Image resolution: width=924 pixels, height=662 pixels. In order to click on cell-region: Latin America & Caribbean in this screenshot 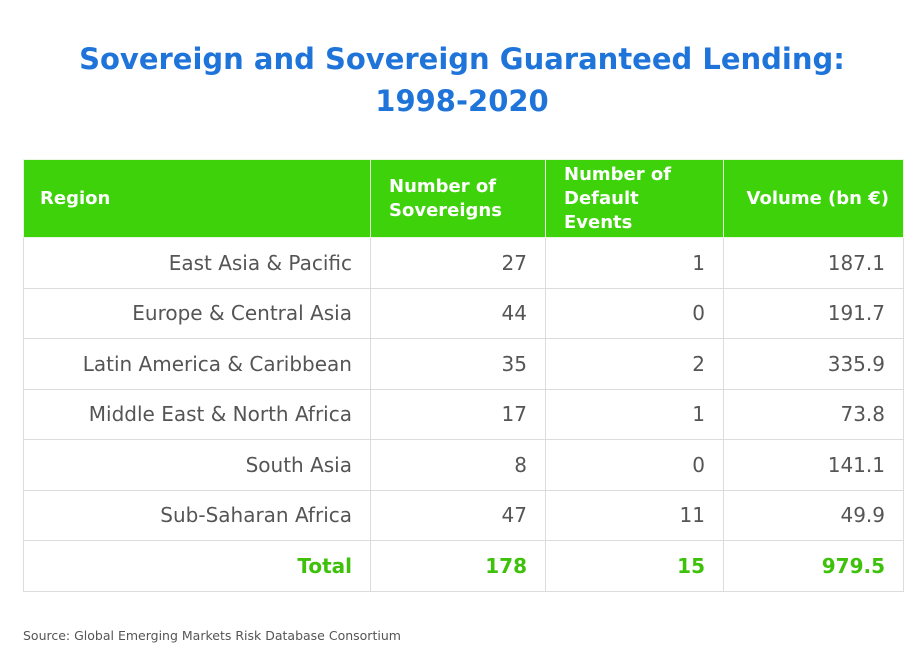, I will do `click(197, 364)`.